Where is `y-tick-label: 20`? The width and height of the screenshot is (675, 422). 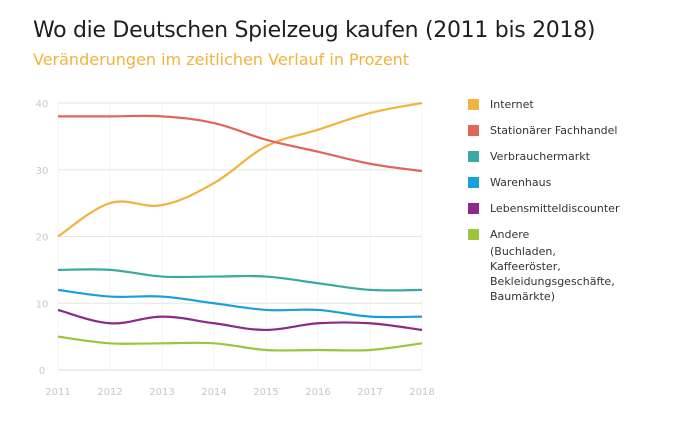
y-tick-label: 20 is located at coordinates (42, 238).